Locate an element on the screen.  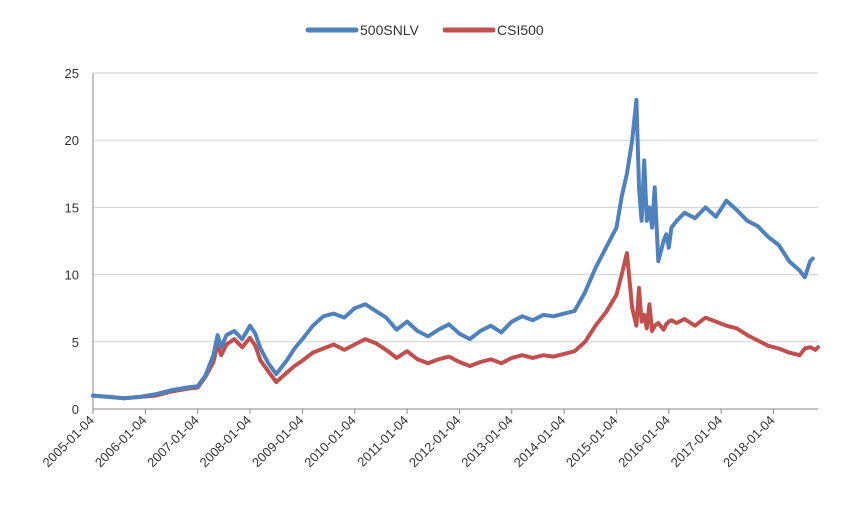
y-axis-ticks: 0 5 10 15 20 25 is located at coordinates (72, 241).